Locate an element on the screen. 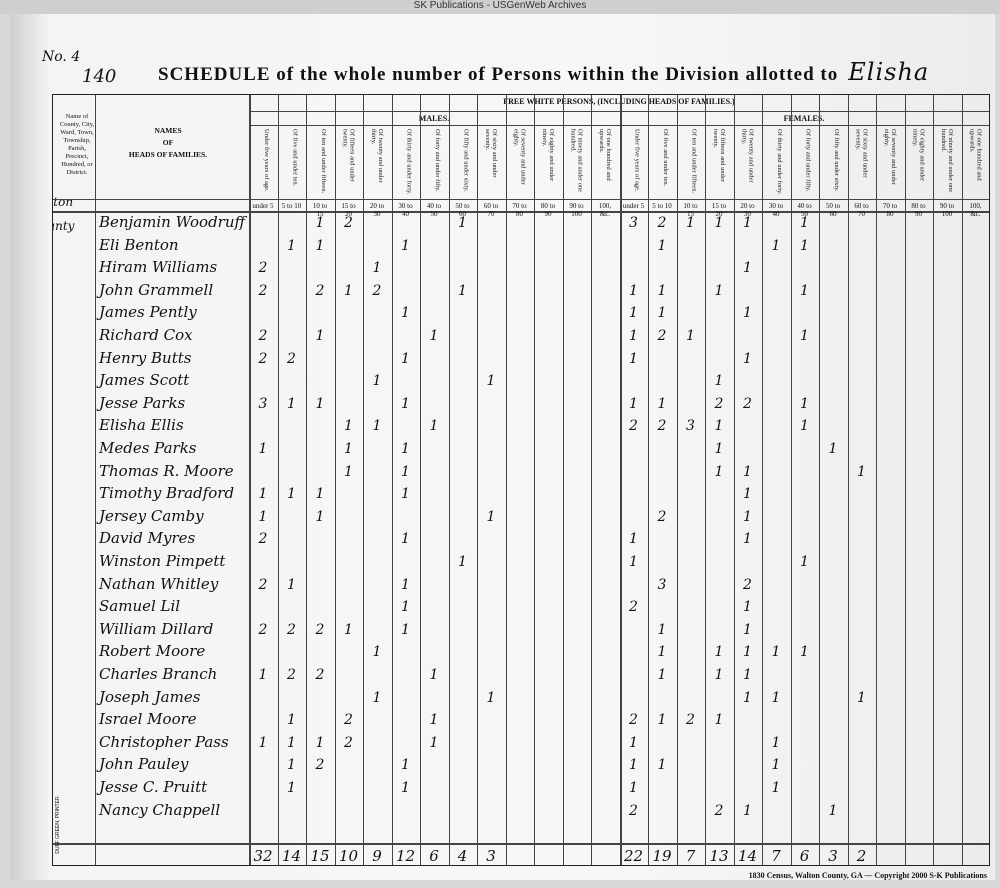 The width and height of the screenshot is (1000, 888). totals-rule is located at coordinates (521, 844).